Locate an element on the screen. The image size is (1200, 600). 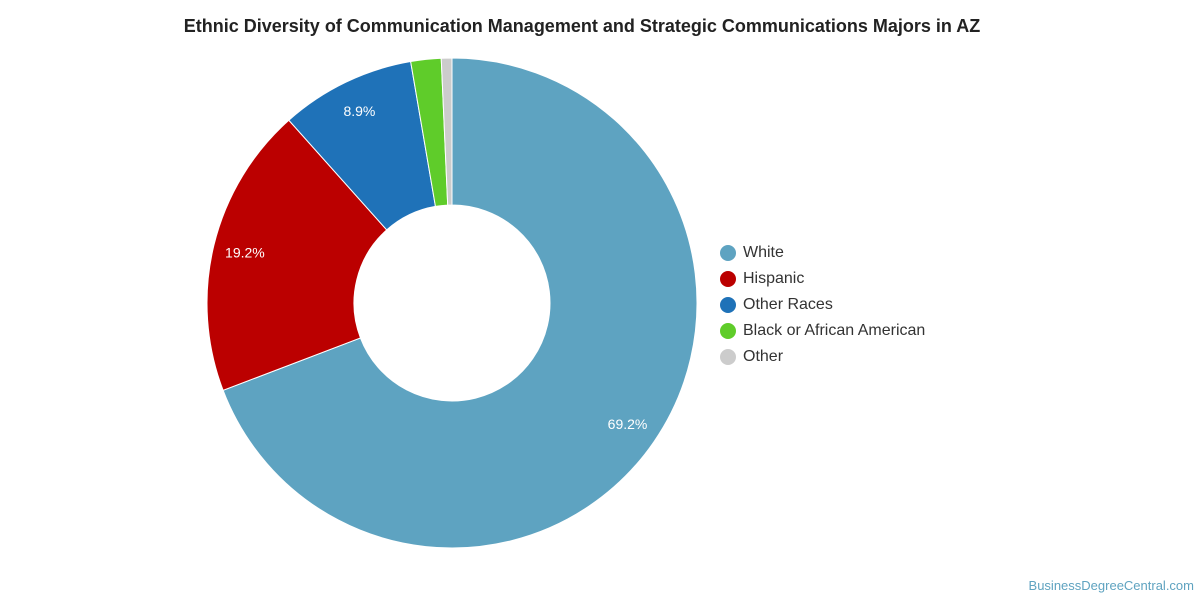
slice-label-white: 69.2% is located at coordinates (628, 424).